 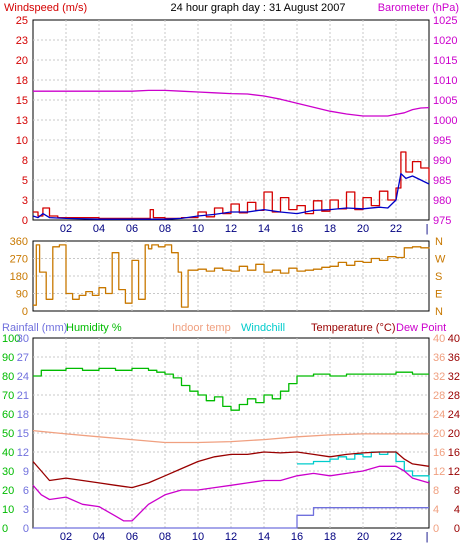 I want to click on rainfall-tick: 12, so click(x=23, y=453).